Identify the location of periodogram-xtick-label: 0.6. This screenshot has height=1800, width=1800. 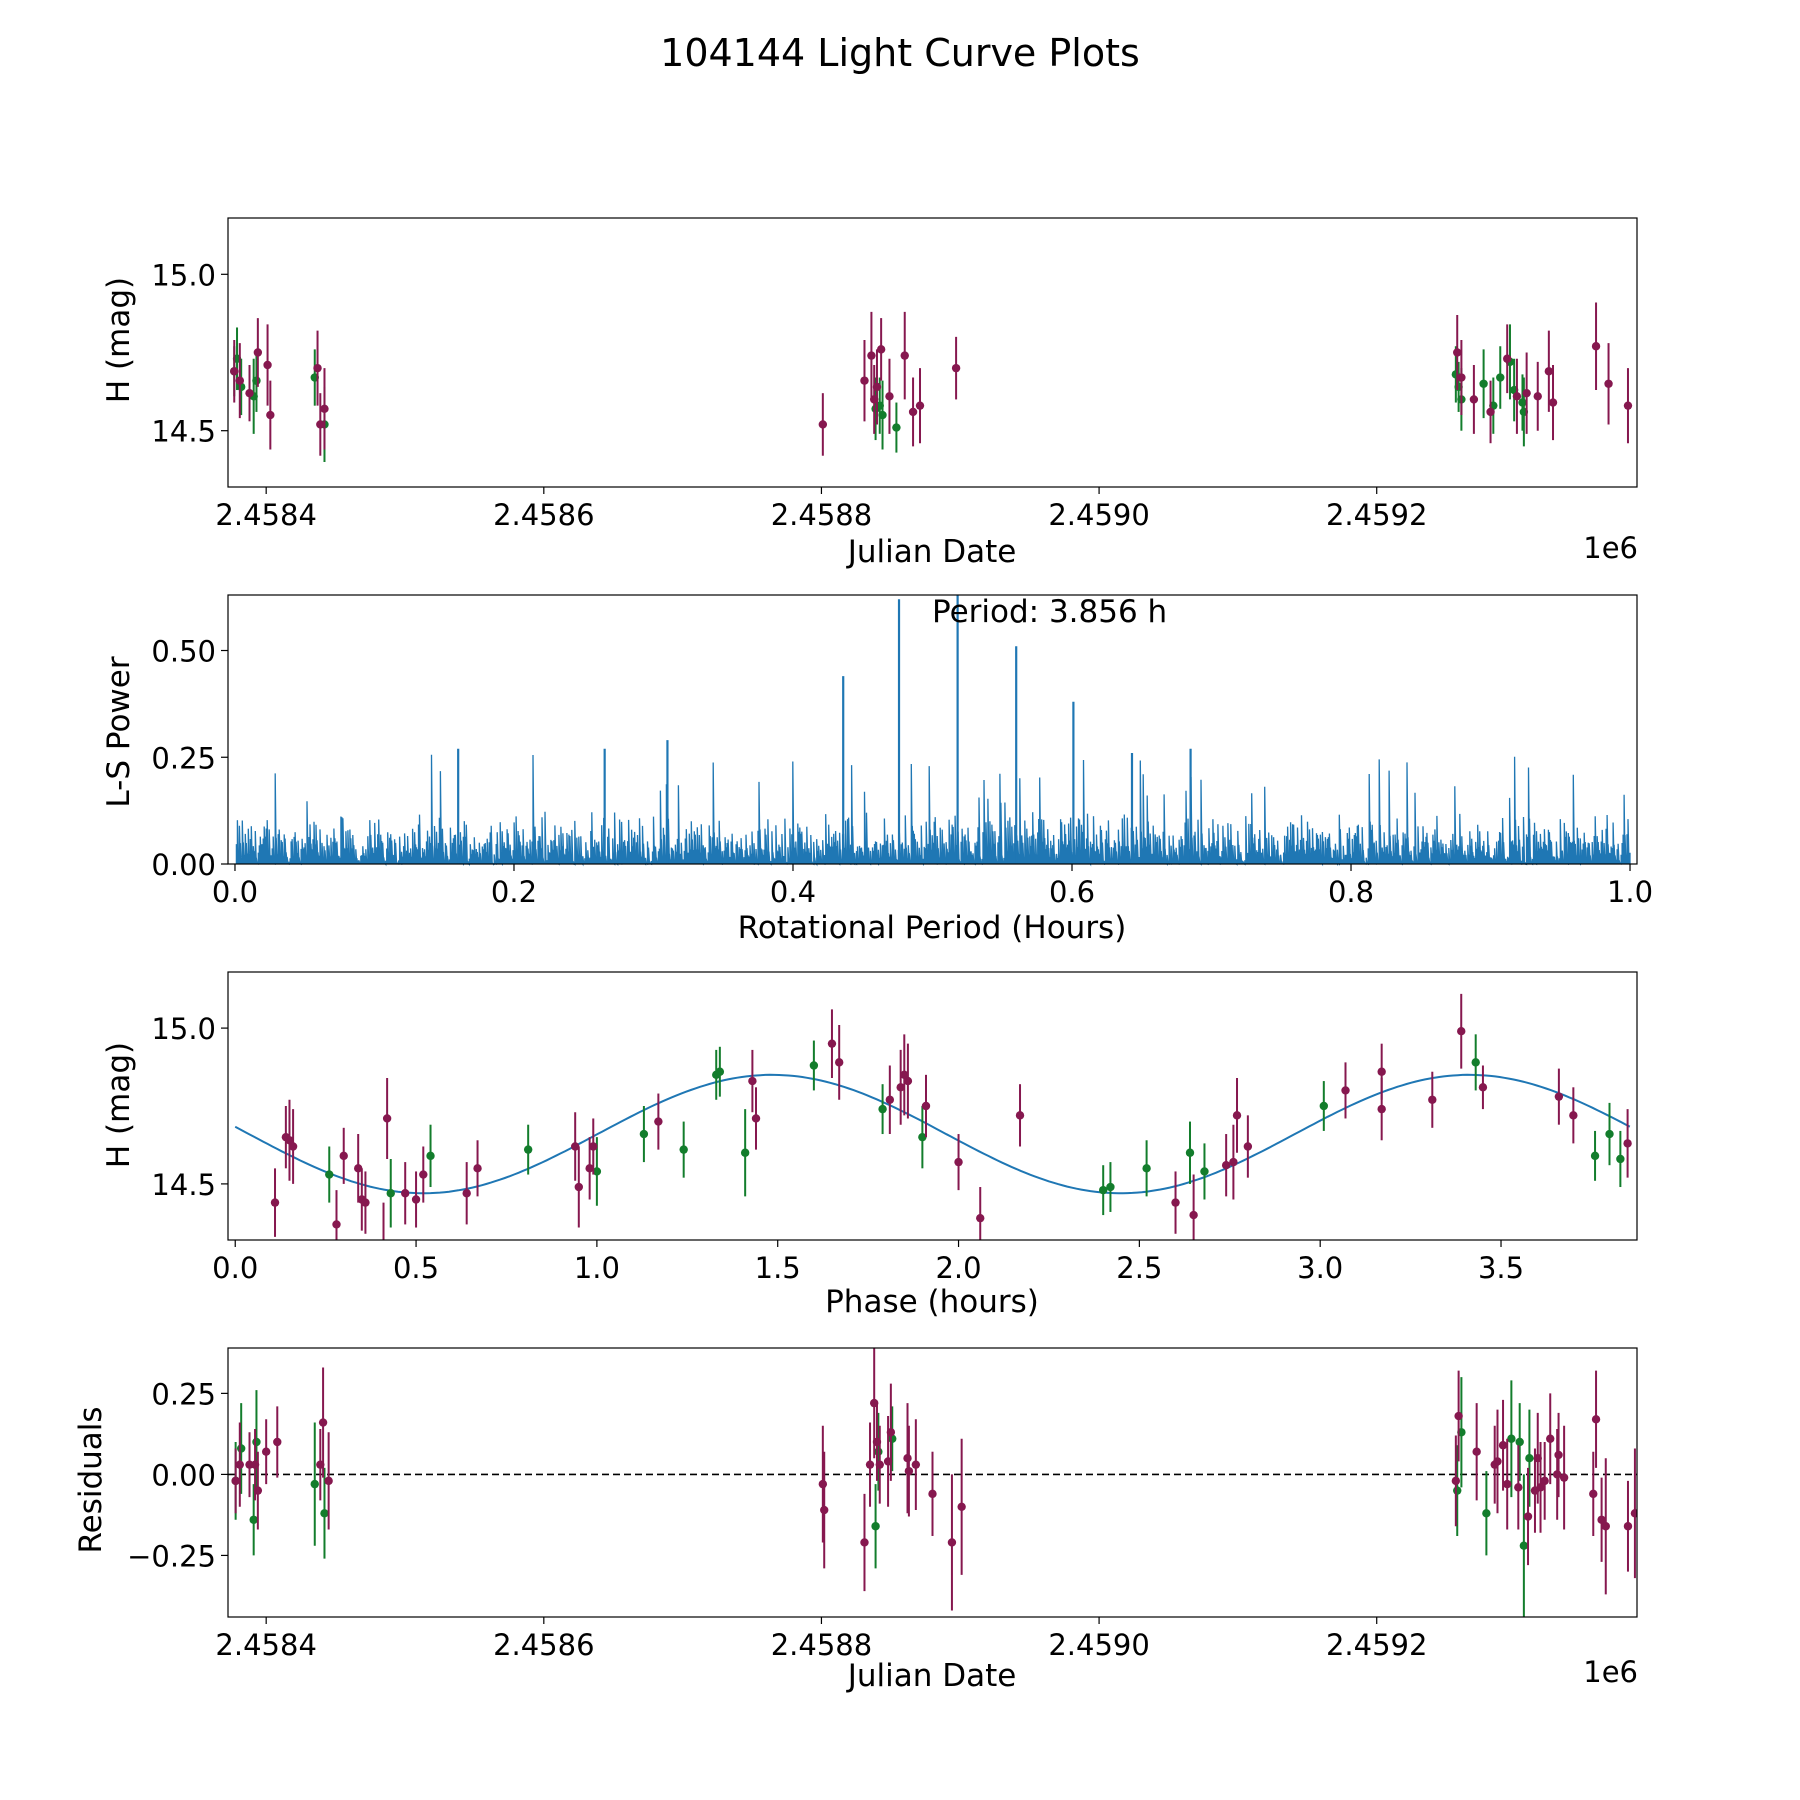
(1072, 892).